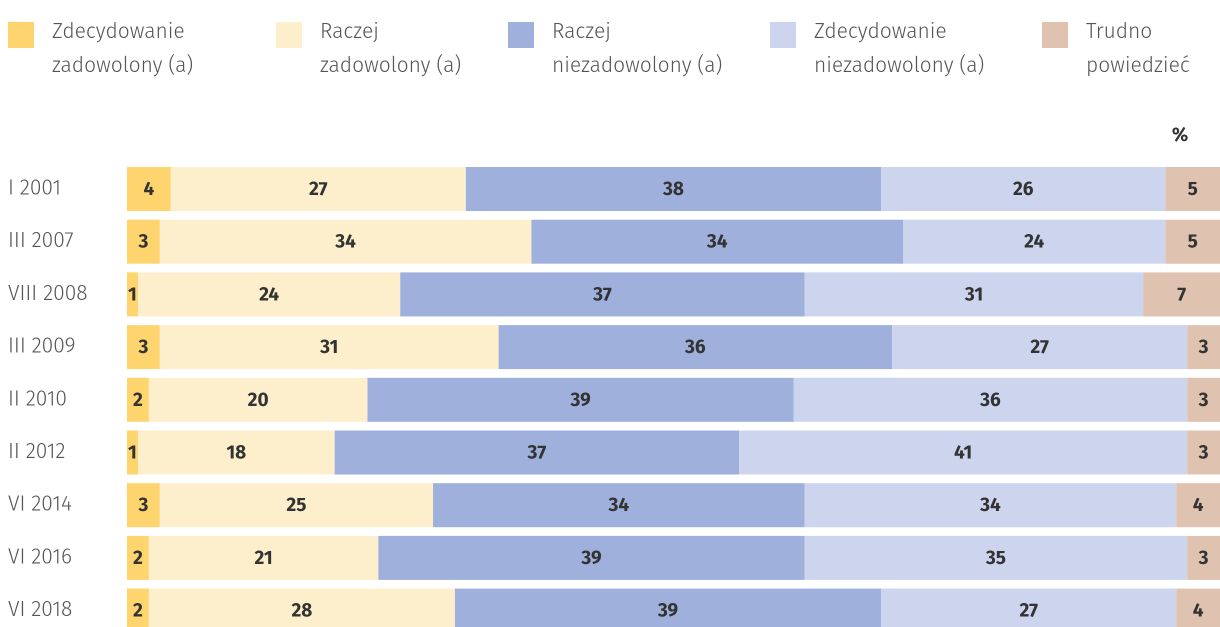  I want to click on data-label: 41, so click(963, 453).